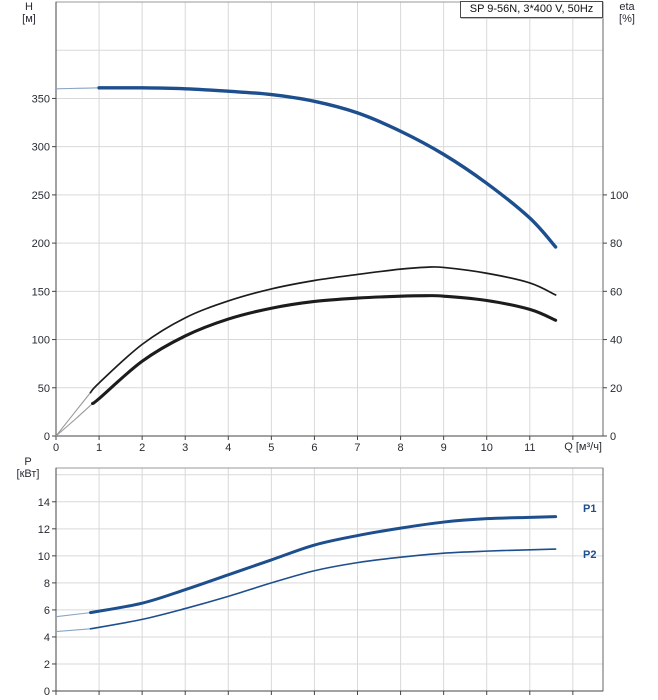 The image size is (658, 700). Describe the element at coordinates (583, 447) in the screenshot. I see `q-axis-label: Q [м³/ч]` at that location.